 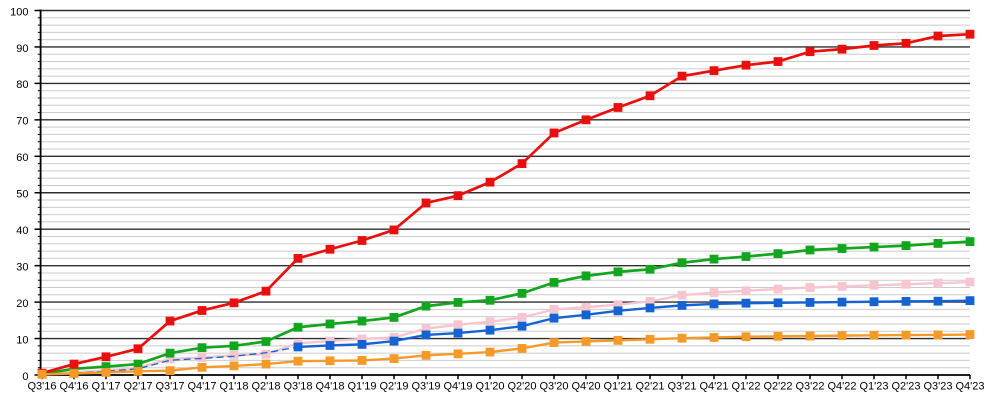 I want to click on svg-text: Q3'20, so click(x=553, y=386).